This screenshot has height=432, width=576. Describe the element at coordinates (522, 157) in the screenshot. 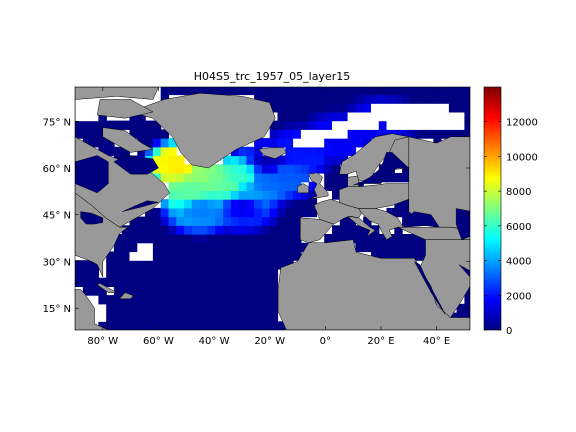

I see `colorbar-tick-label: 10000` at that location.